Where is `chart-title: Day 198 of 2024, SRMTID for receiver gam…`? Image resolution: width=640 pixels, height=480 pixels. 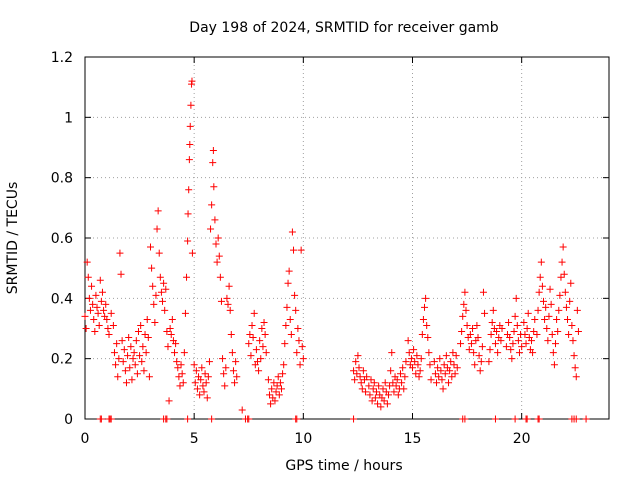 chart-title: Day 198 of 2024, SRMTID for receiver gam… is located at coordinates (344, 28).